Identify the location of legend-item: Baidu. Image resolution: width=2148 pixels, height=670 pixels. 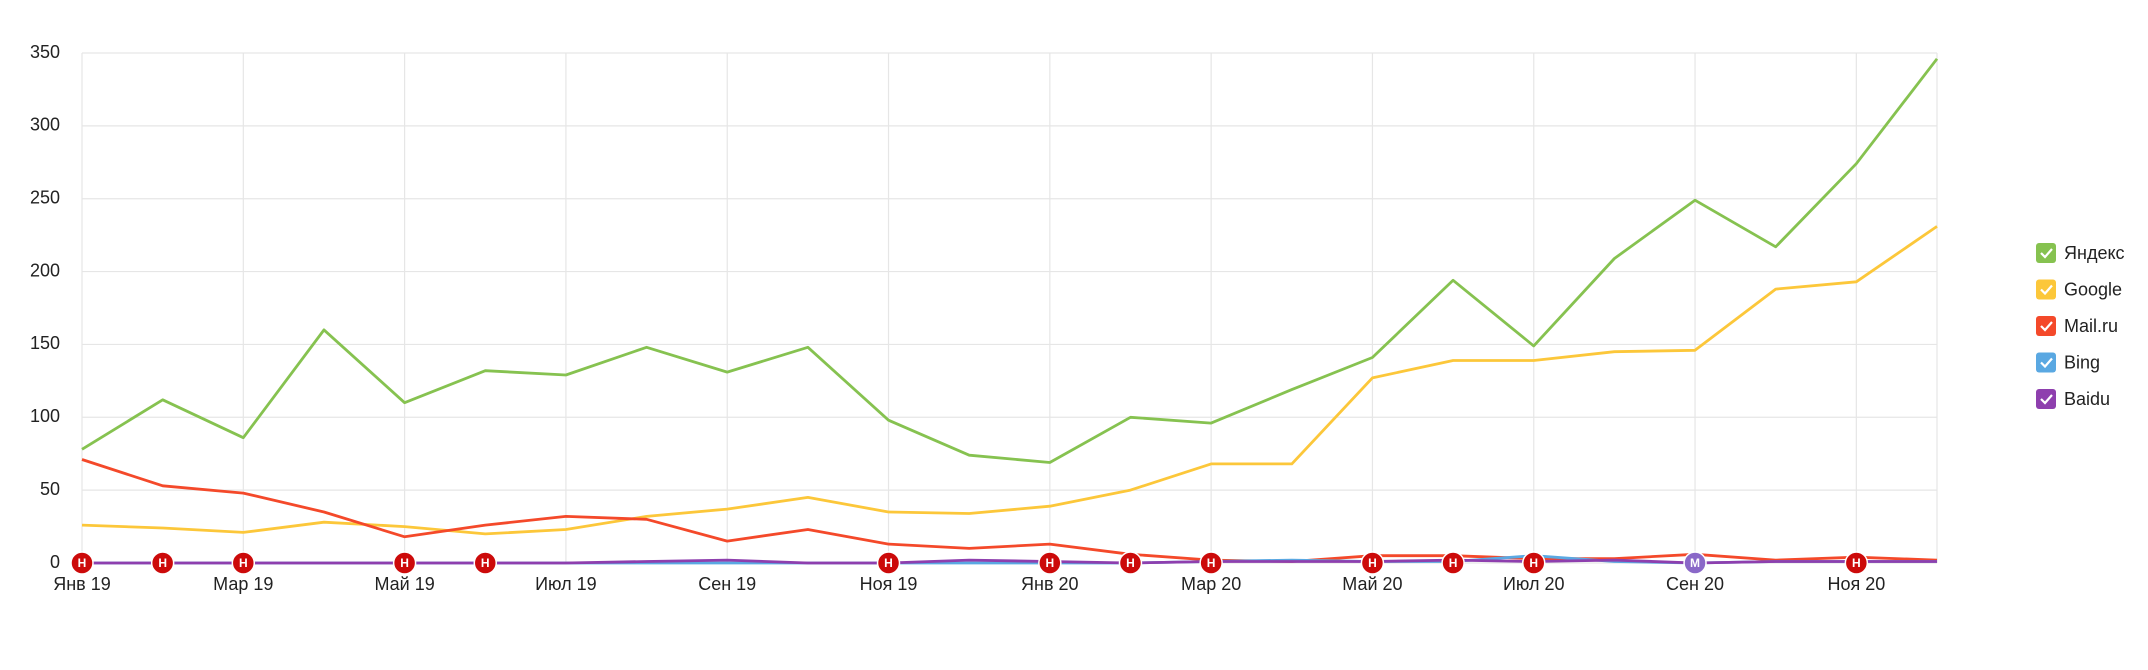
(2073, 399).